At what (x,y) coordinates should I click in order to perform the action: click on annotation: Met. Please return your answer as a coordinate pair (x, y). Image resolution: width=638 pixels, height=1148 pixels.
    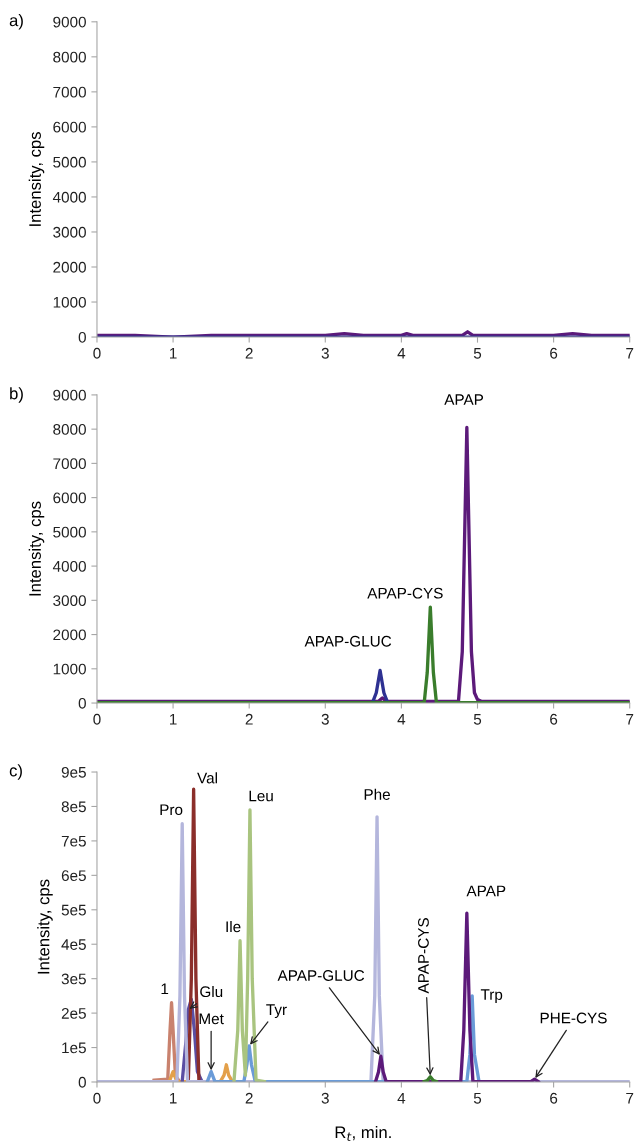
    Looking at the image, I should click on (211, 1019).